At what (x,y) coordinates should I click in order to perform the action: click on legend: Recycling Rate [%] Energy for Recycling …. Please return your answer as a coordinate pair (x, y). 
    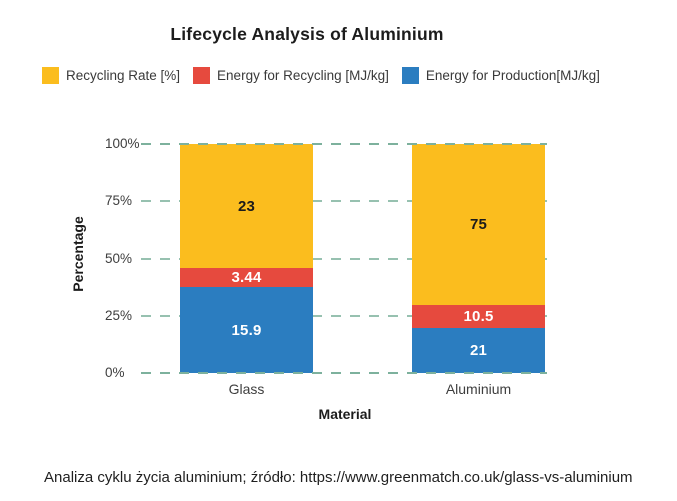
    Looking at the image, I should click on (321, 75).